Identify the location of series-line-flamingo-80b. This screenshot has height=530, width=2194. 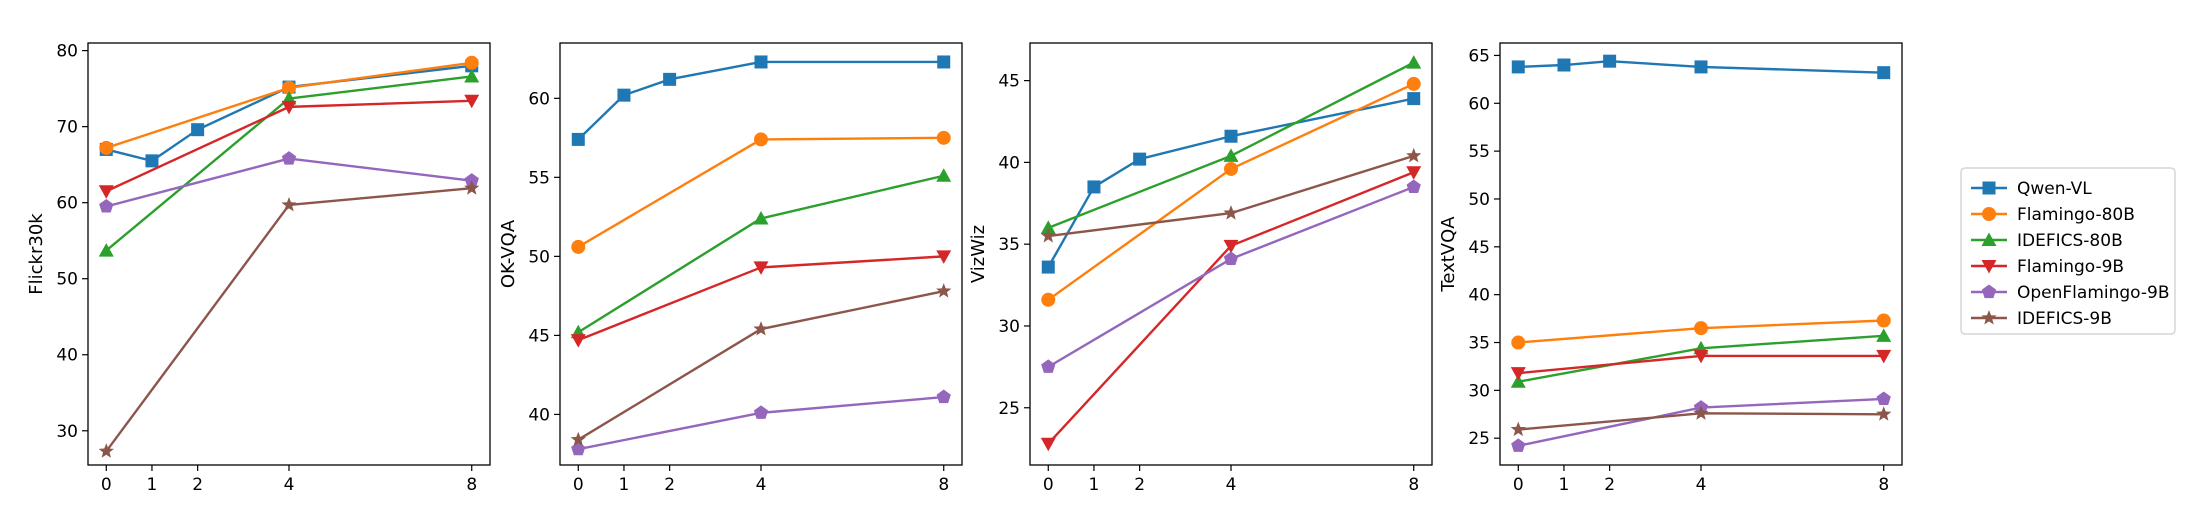
(760, 192).